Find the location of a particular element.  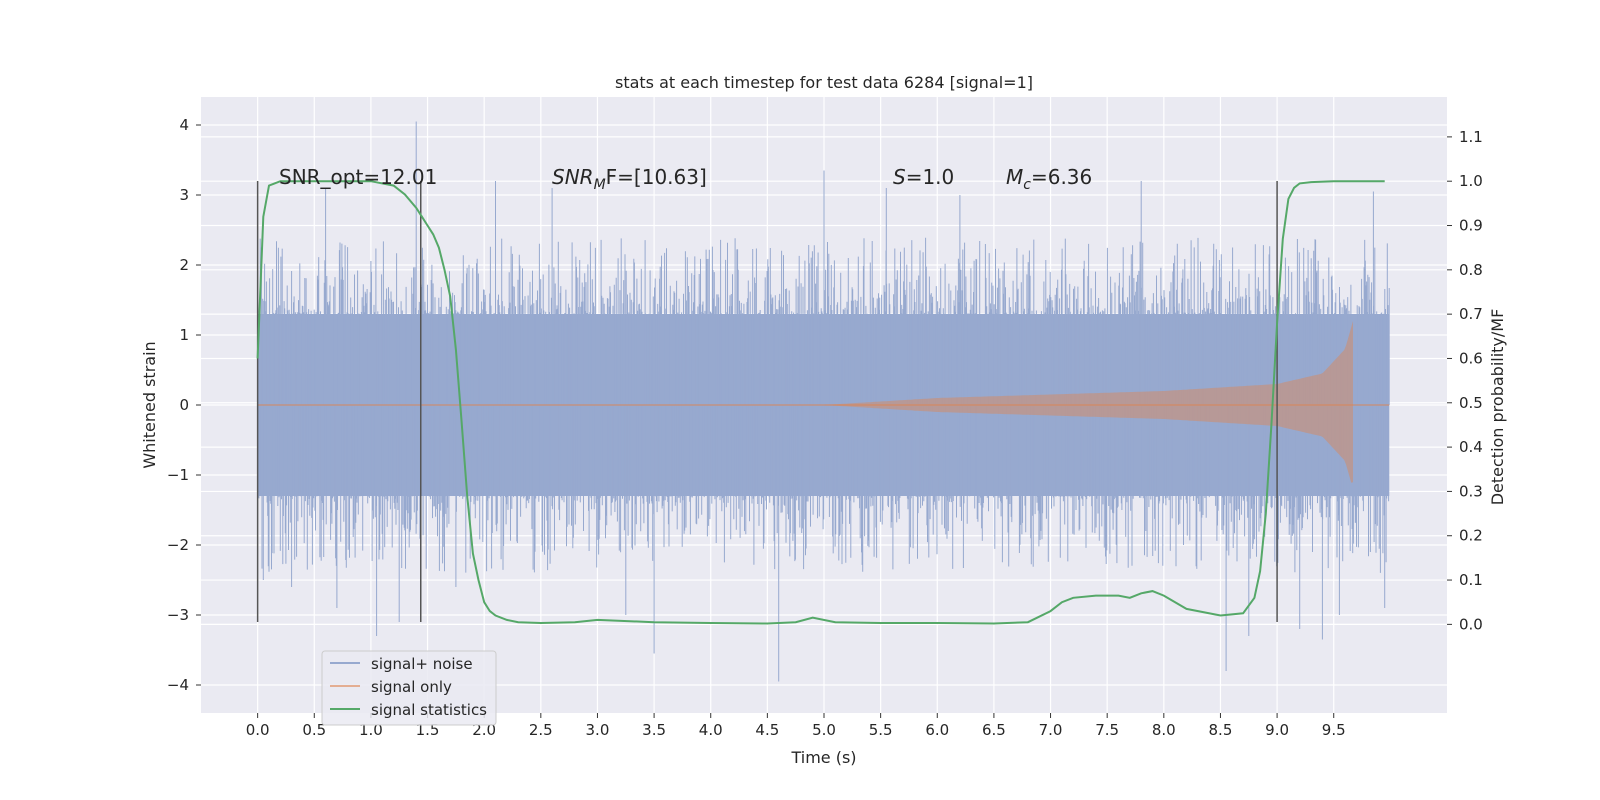

legend-box is located at coordinates (409, 688).